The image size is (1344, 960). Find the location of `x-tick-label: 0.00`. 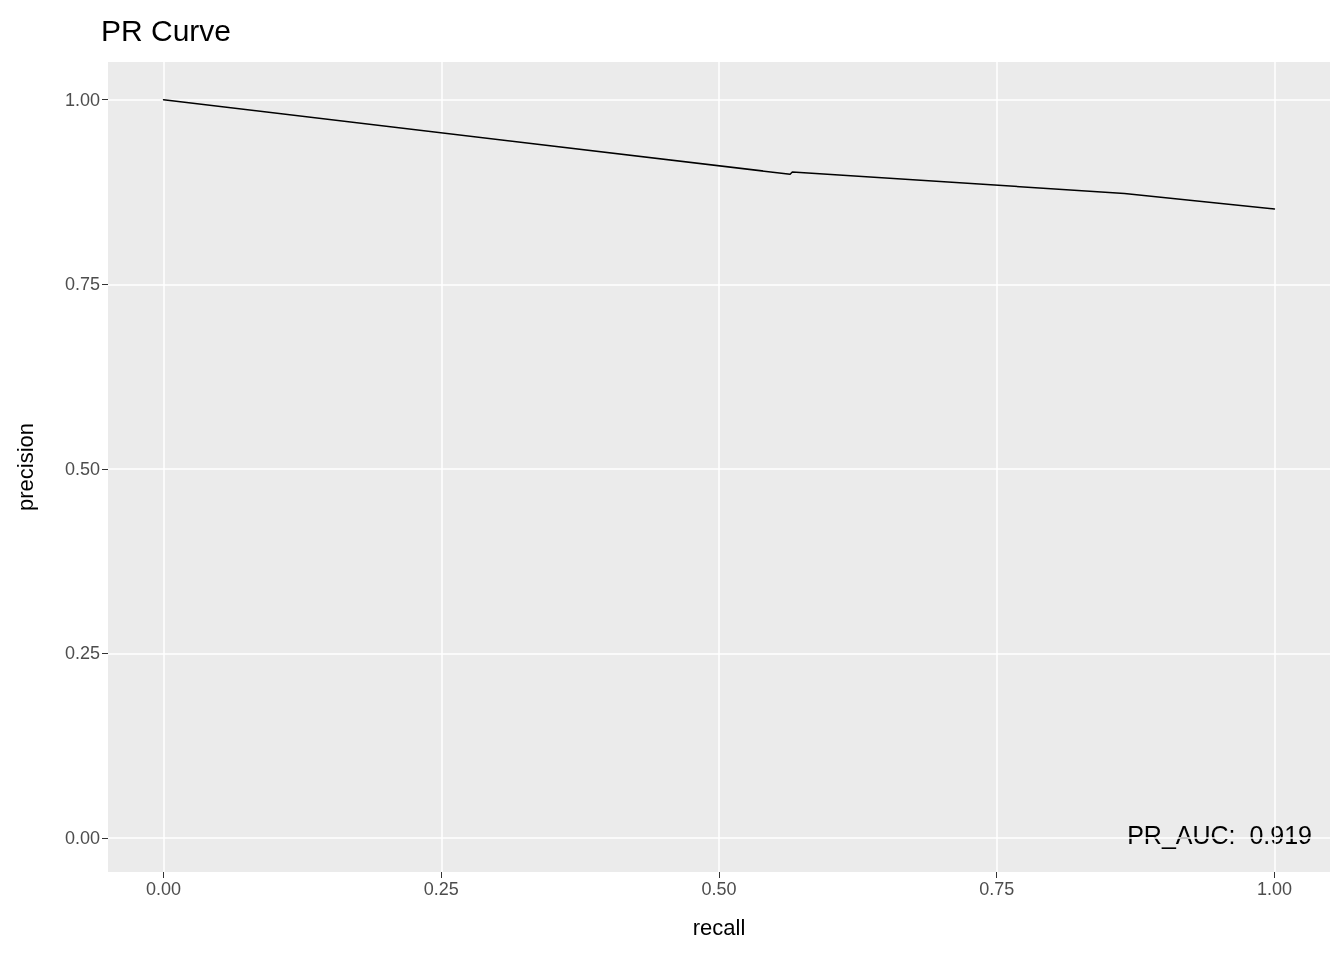

x-tick-label: 0.00 is located at coordinates (164, 889).